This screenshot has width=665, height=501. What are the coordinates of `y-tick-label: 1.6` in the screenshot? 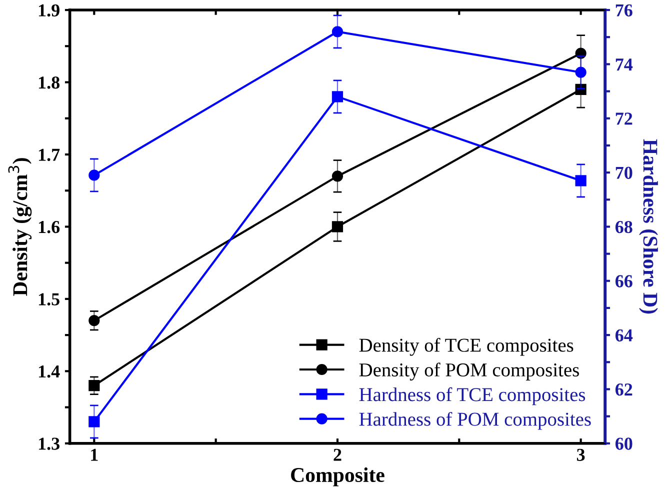 It's located at (49, 227).